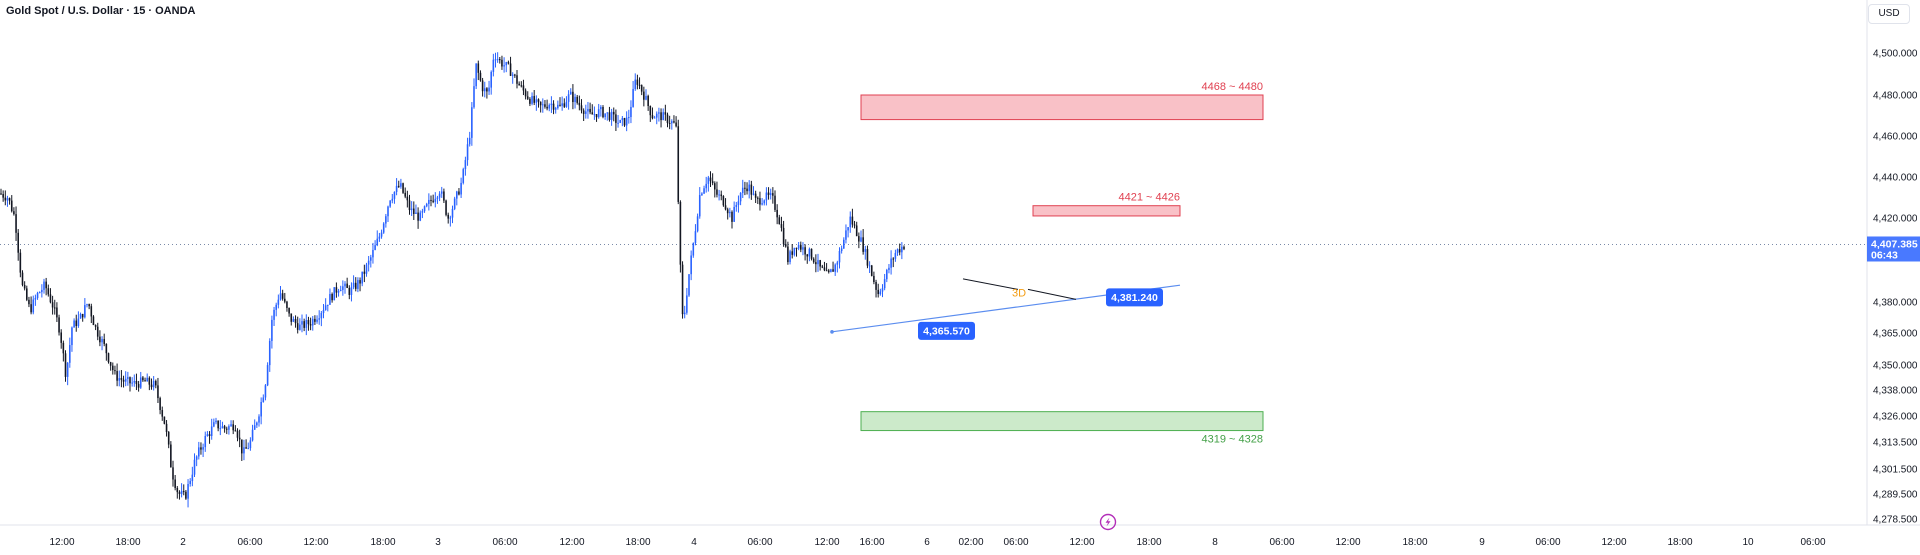  What do you see at coordinates (1893, 249) in the screenshot?
I see `current-price-badge` at bounding box center [1893, 249].